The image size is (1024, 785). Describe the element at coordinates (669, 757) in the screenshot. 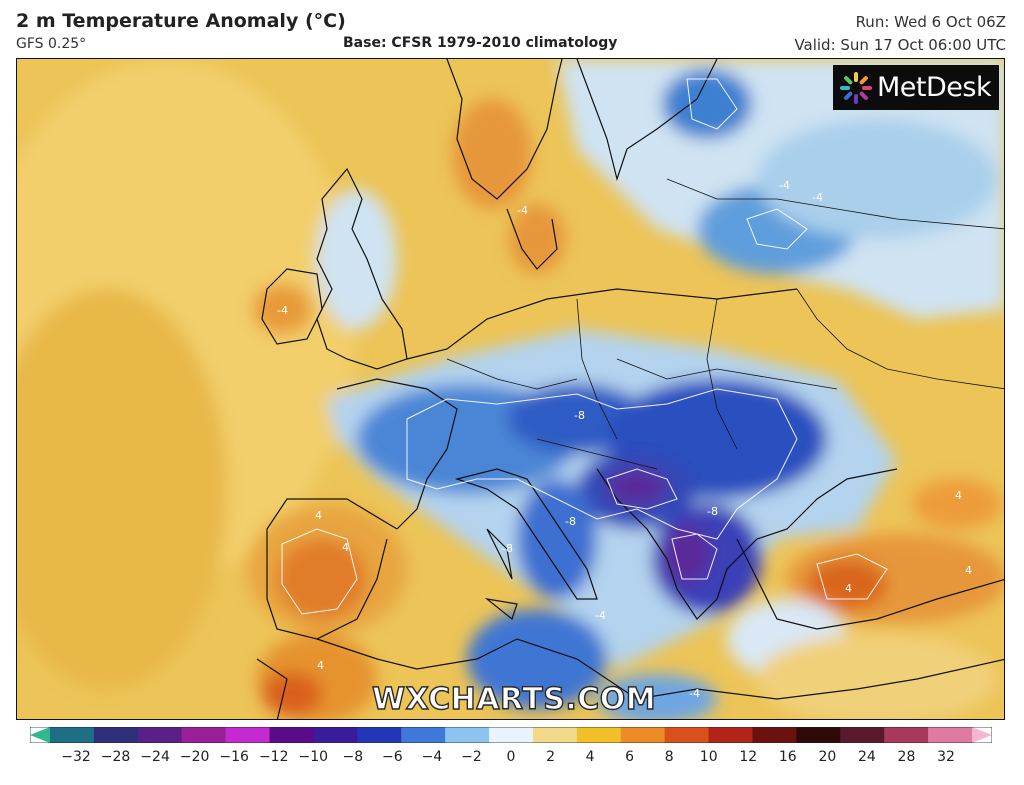

I see `colorbar-tick-label: 8` at that location.